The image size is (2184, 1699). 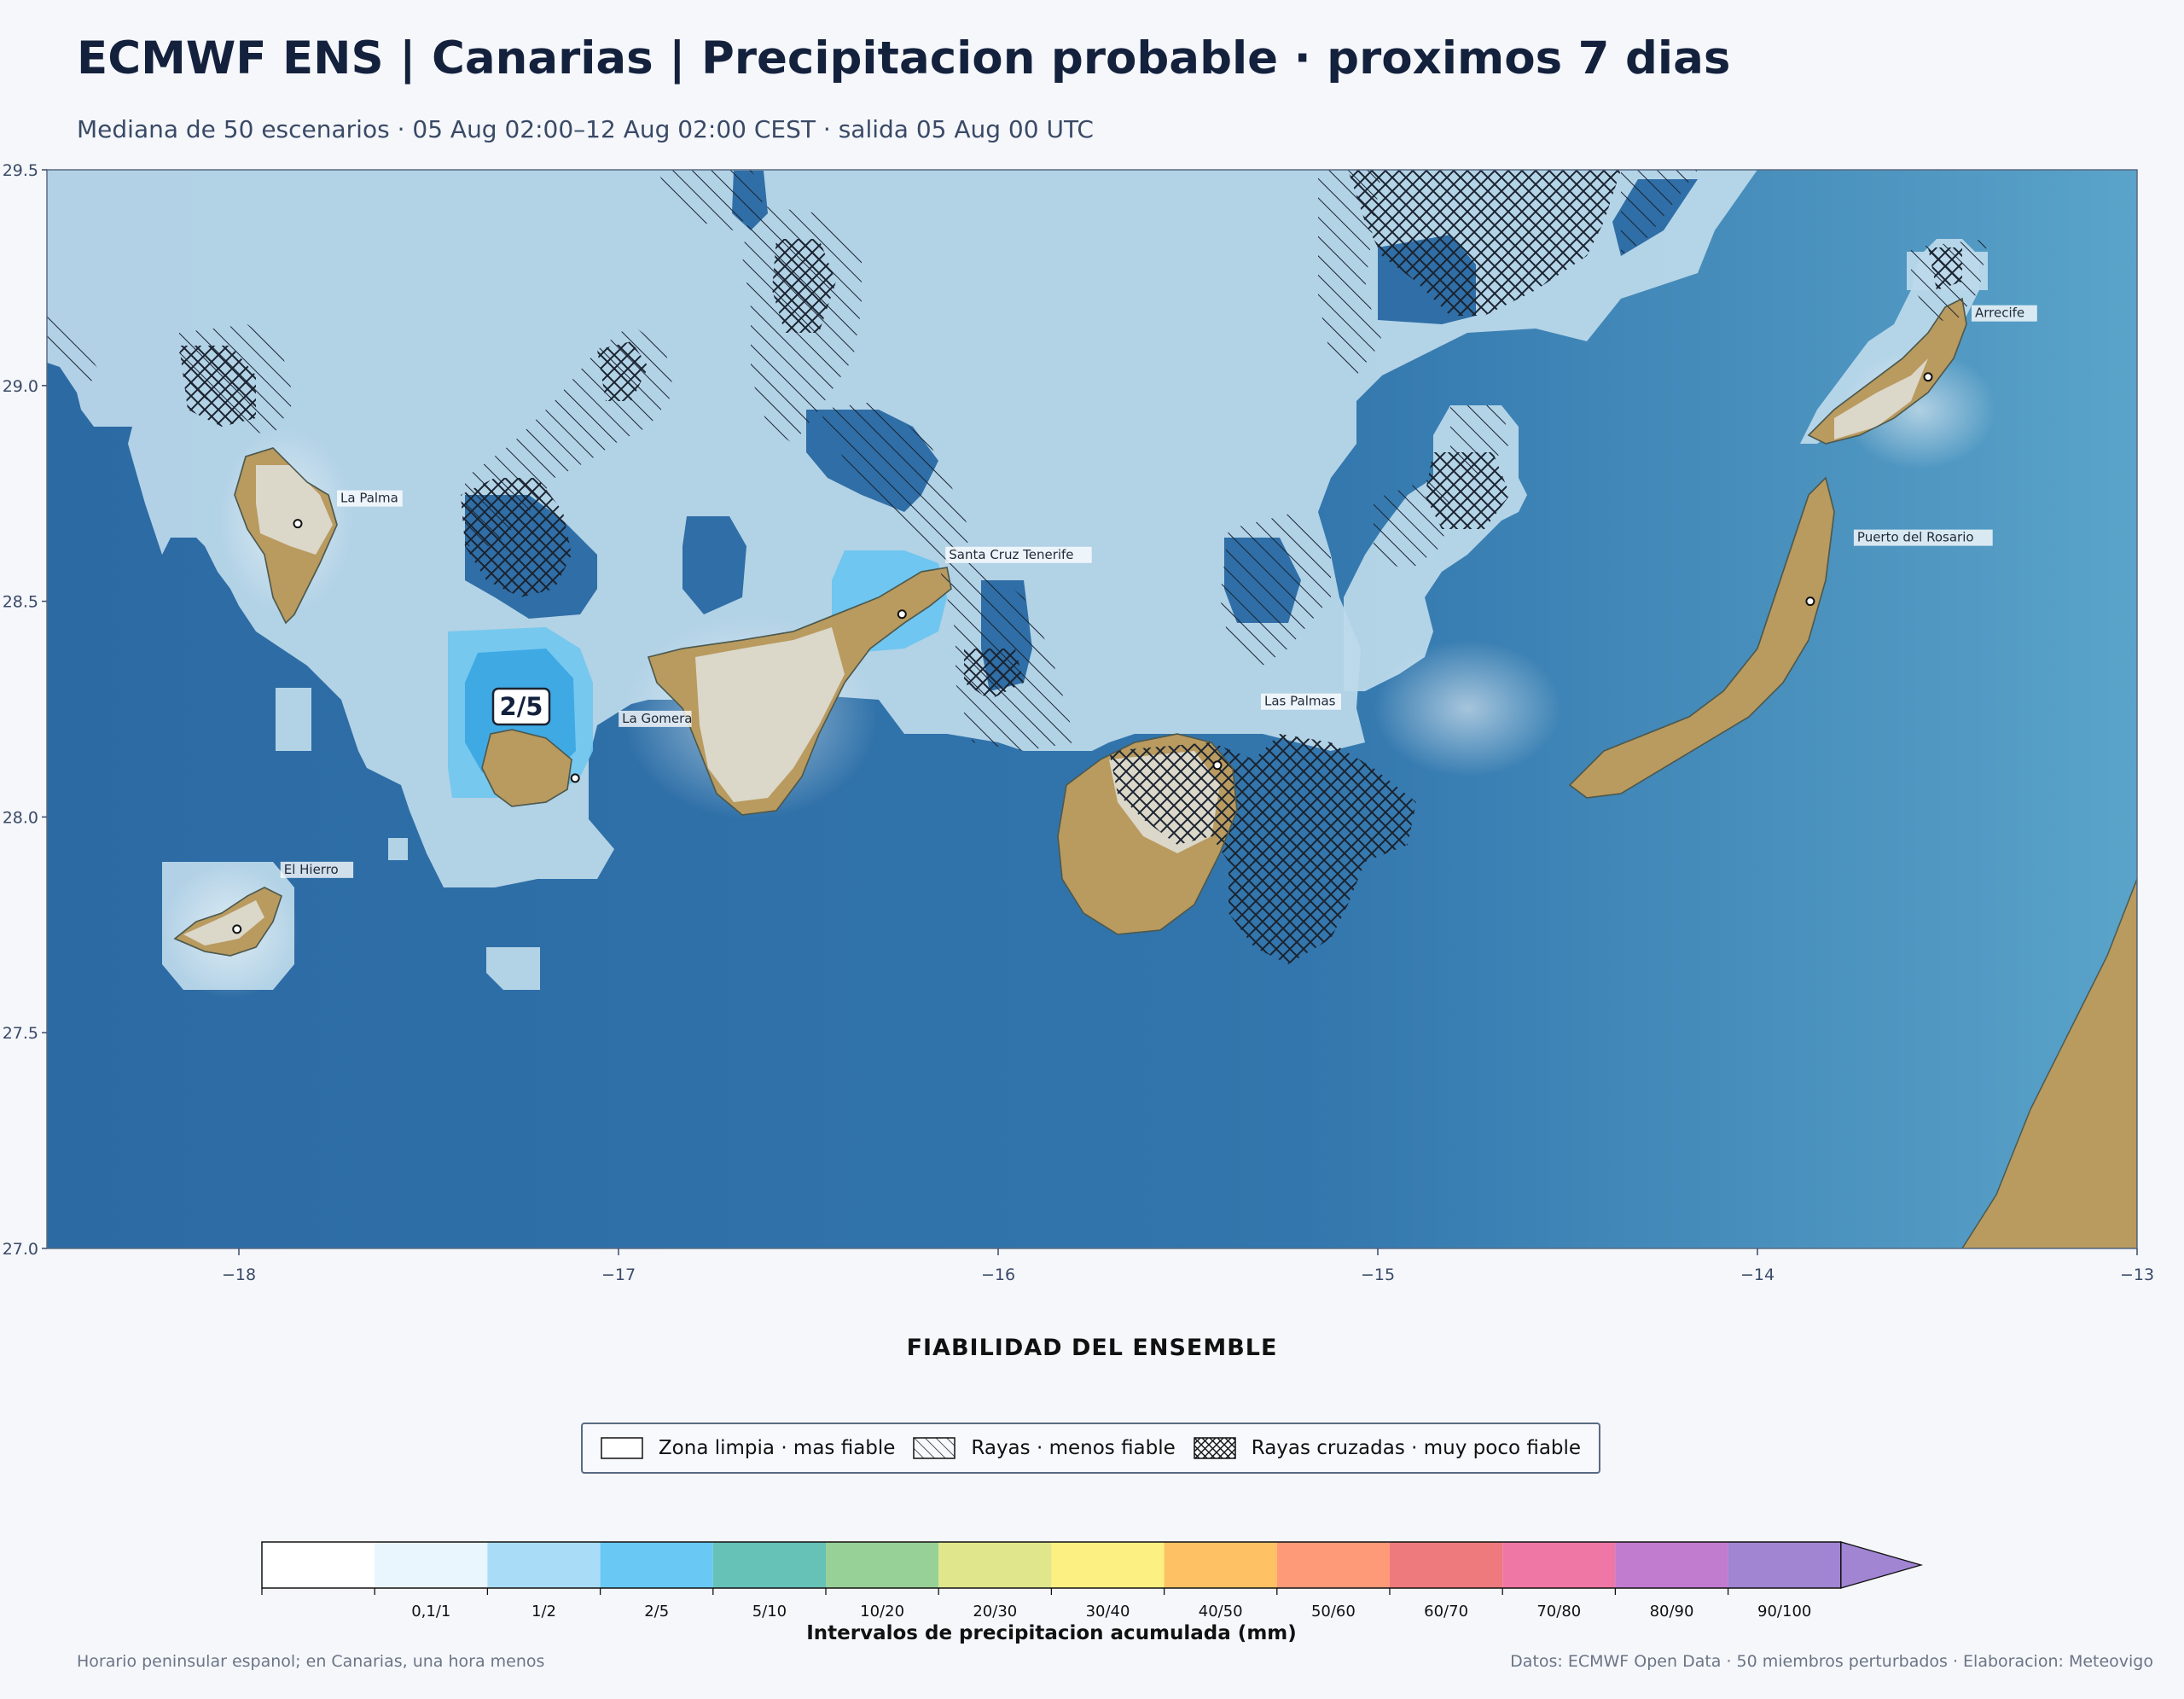 What do you see at coordinates (431, 1611) in the screenshot?
I see `colorbar-bin-label: 0,1/1` at bounding box center [431, 1611].